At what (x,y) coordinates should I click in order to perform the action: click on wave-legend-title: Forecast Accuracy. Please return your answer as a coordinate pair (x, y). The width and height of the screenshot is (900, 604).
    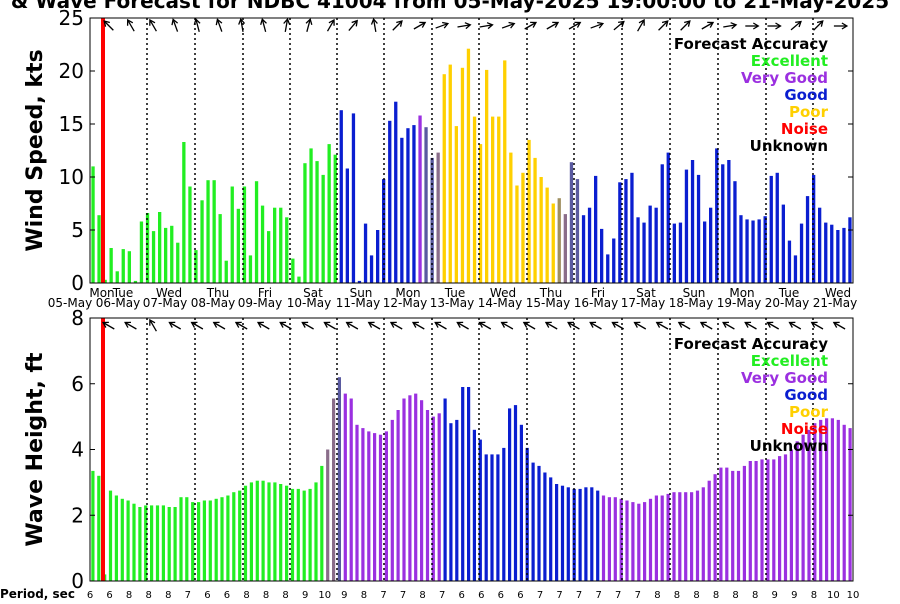
    Looking at the image, I should click on (751, 344).